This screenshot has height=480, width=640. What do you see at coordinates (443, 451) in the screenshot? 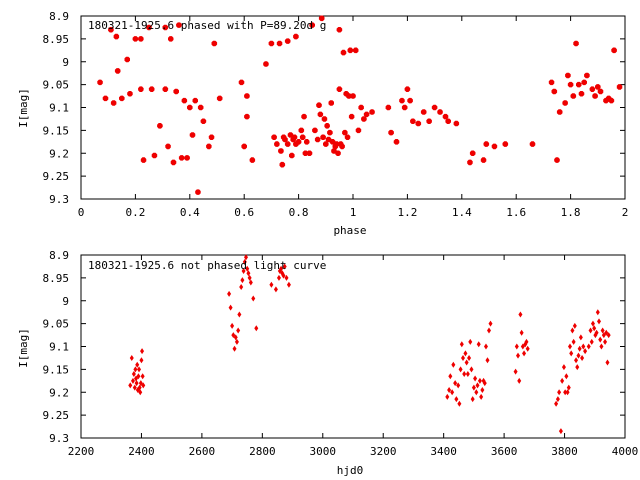
I see `unphased-x-tick-label: 3400` at bounding box center [443, 451].